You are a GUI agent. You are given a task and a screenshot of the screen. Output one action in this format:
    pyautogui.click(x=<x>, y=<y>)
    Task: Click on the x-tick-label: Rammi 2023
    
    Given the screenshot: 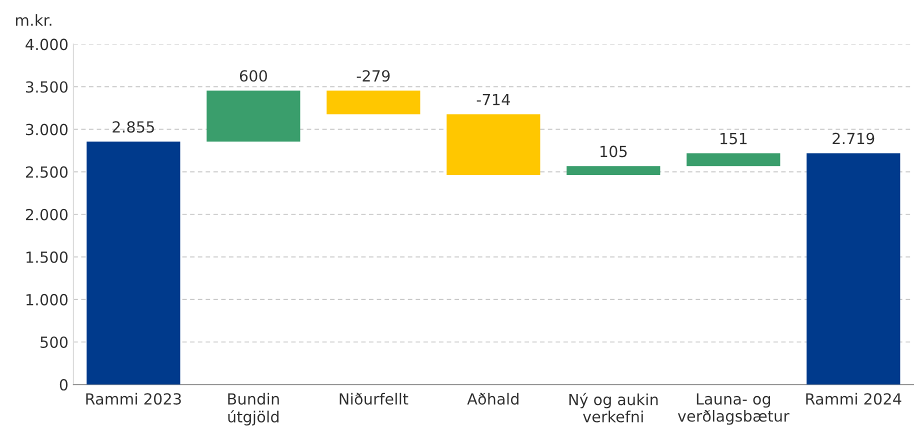 What is the action you would take?
    pyautogui.click(x=133, y=398)
    